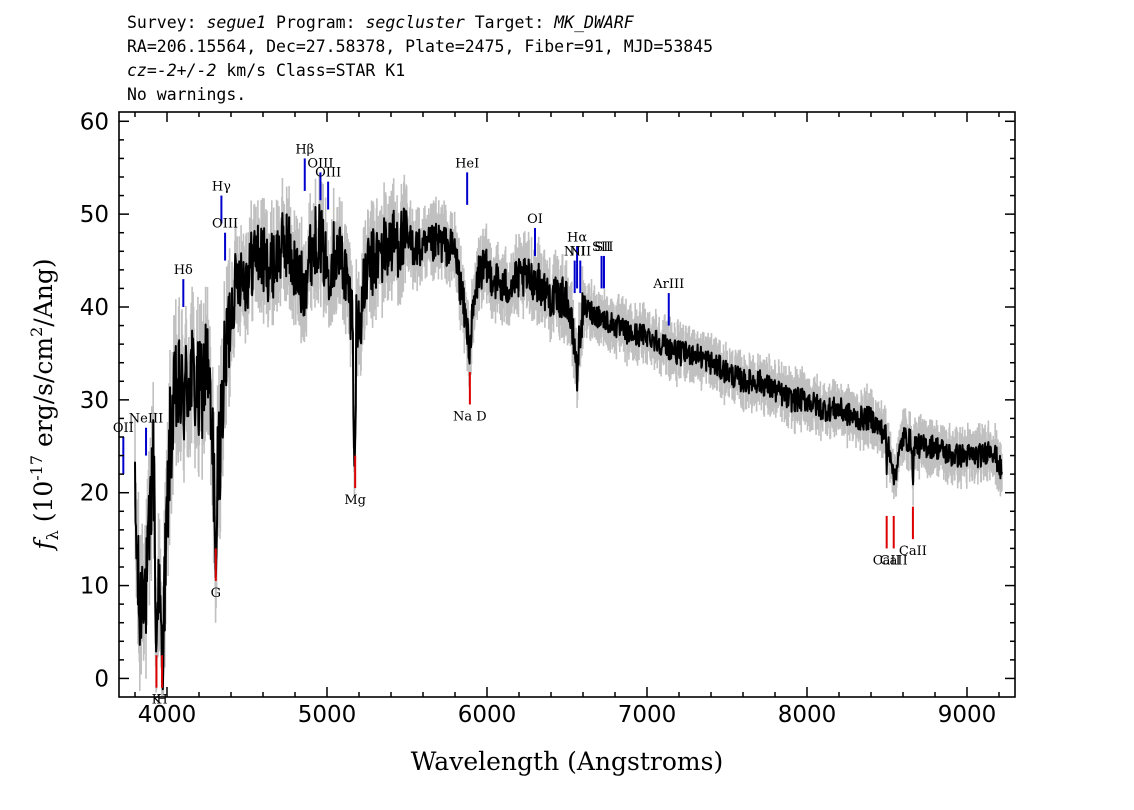  Describe the element at coordinates (327, 715) in the screenshot. I see `x-tick-label: 5000` at that location.